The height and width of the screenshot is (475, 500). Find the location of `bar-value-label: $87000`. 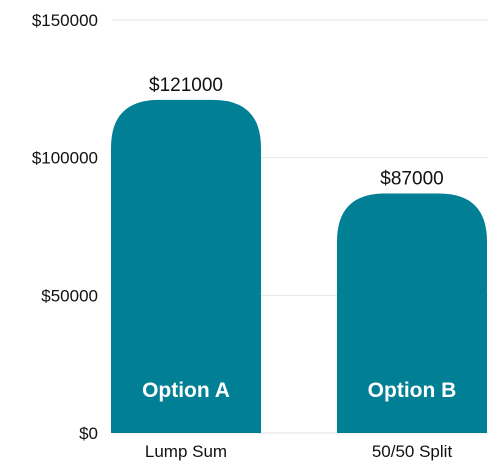

bar-value-label: $87000 is located at coordinates (411, 178).